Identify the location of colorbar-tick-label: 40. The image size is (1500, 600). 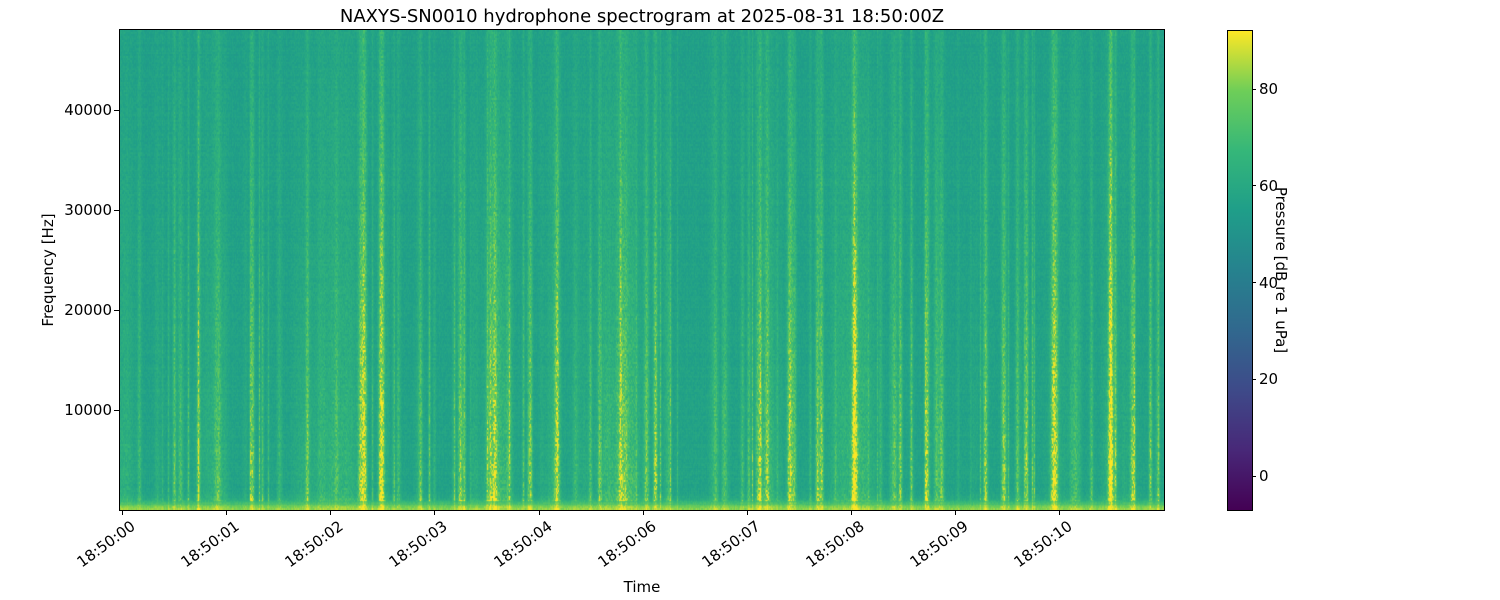
(1269, 282).